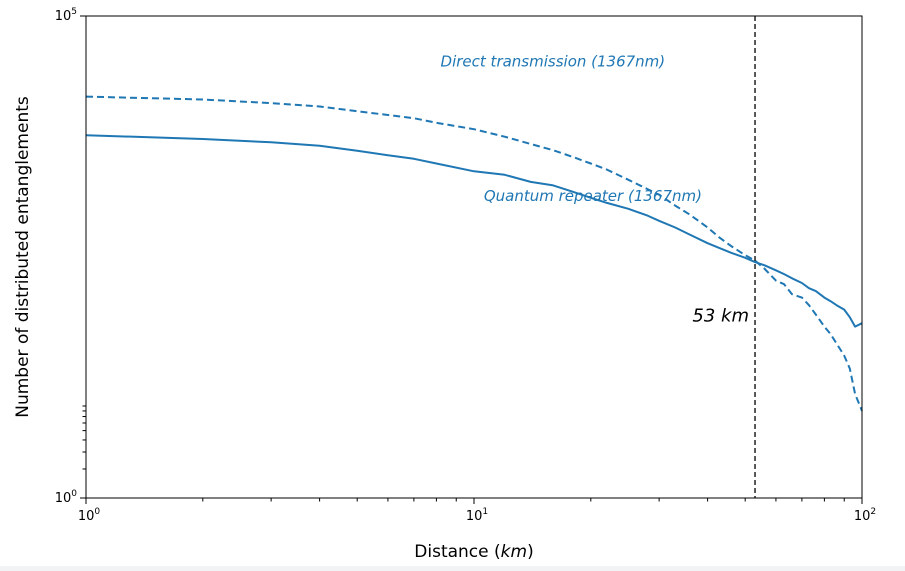  What do you see at coordinates (89, 515) in the screenshot?
I see `x-tick-label: 100` at bounding box center [89, 515].